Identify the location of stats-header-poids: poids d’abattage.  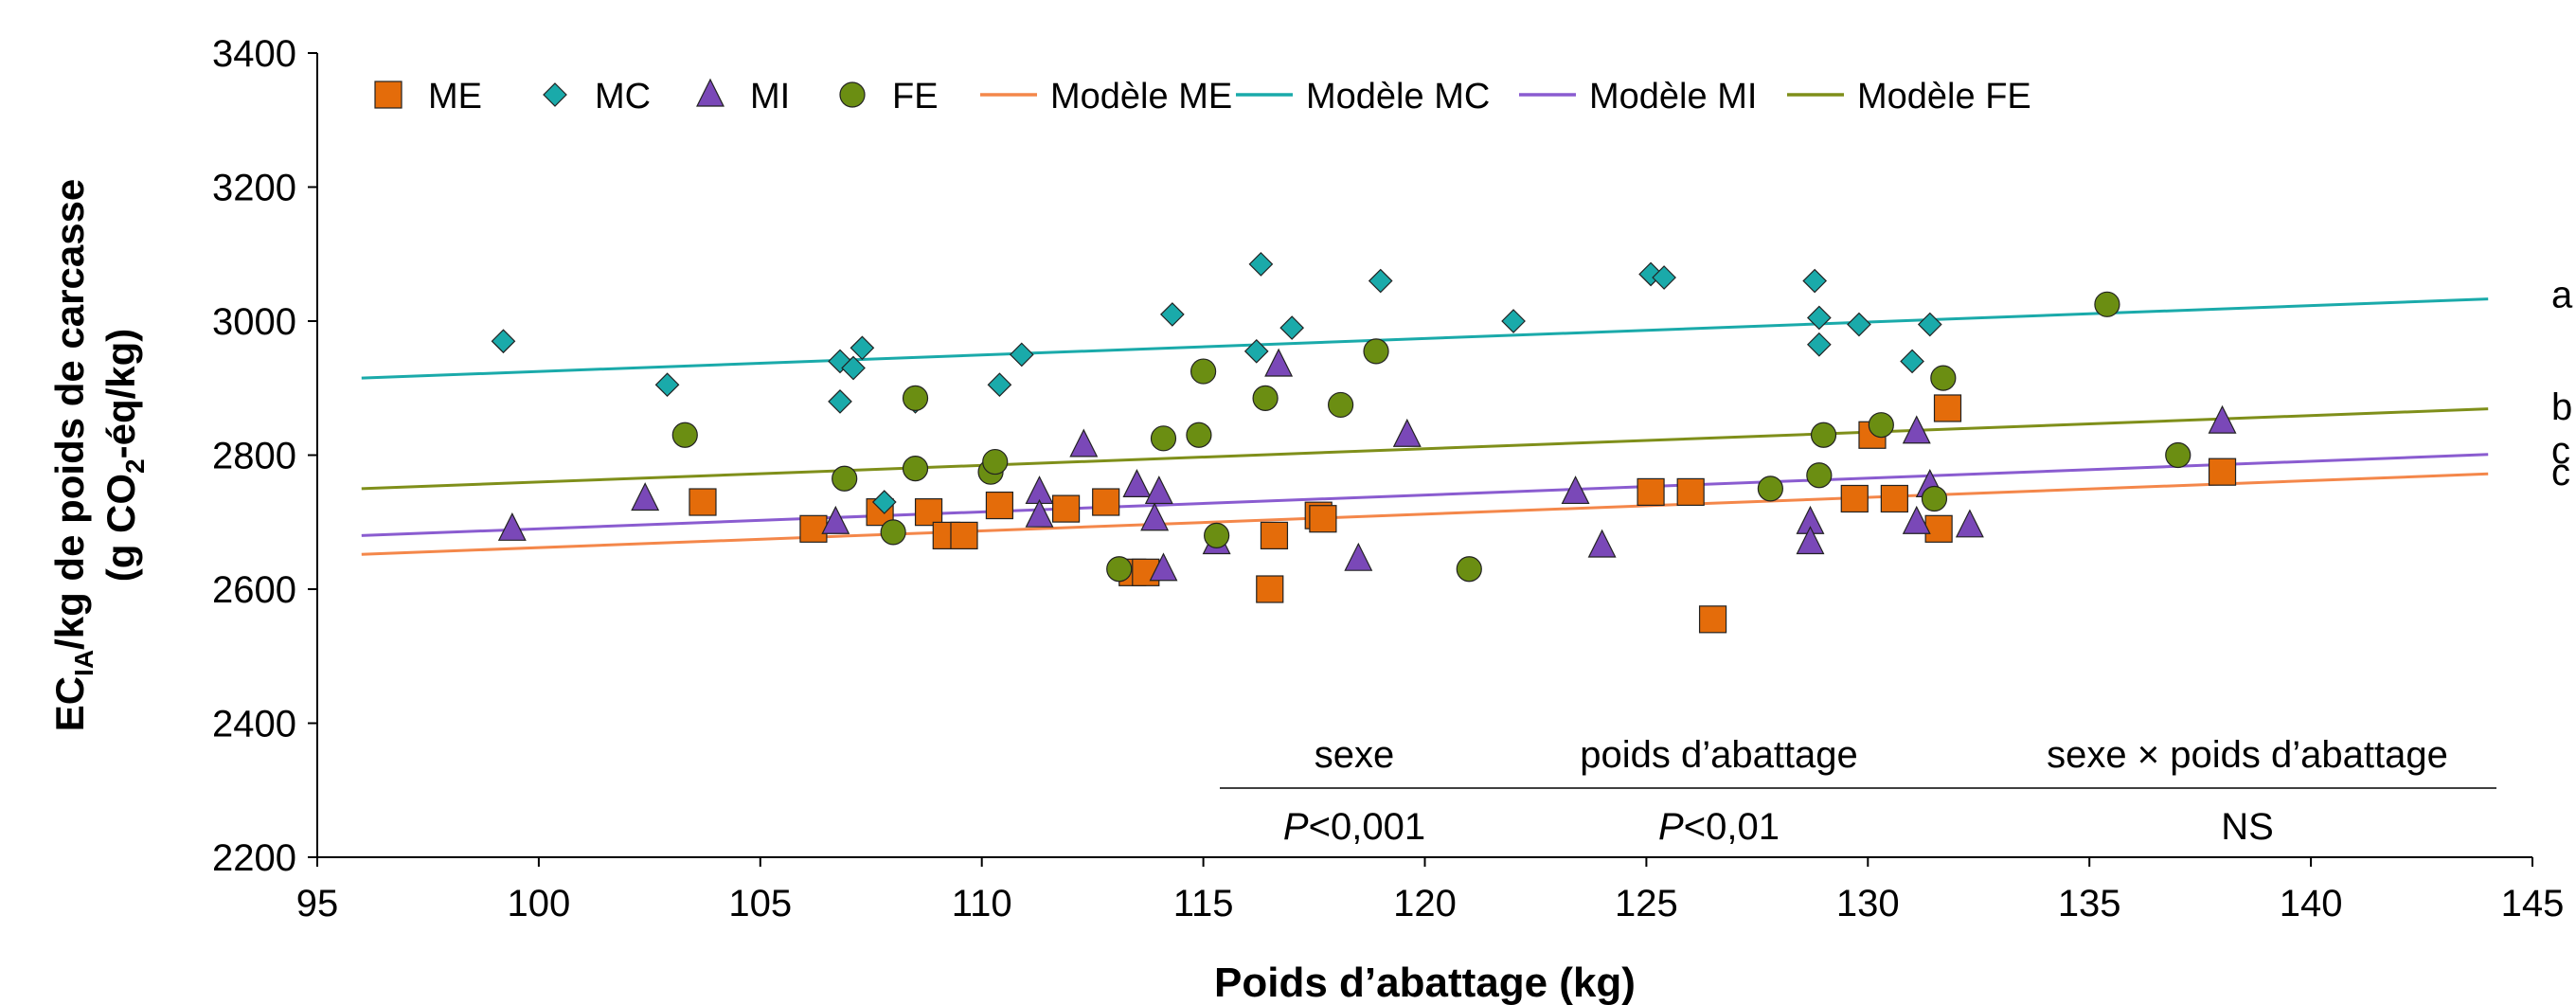
(1719, 755).